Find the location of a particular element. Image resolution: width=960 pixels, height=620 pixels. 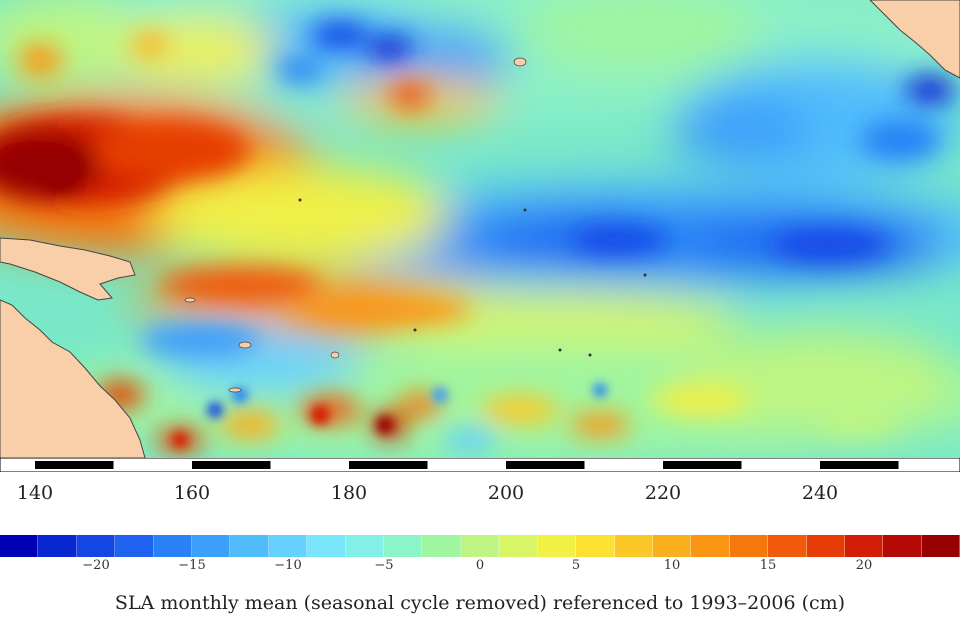

new-guinea-landmass is located at coordinates (68, 269).